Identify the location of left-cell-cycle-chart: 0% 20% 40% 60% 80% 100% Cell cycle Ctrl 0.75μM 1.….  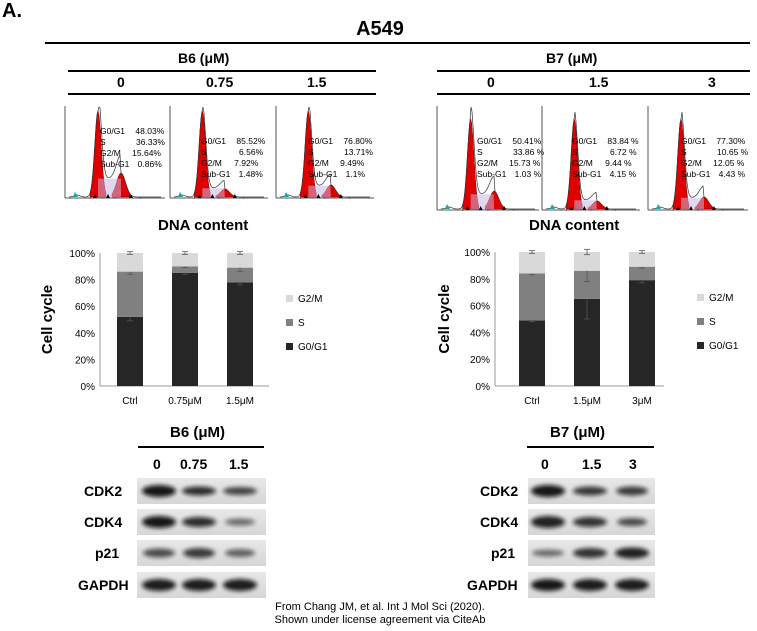
(183, 328).